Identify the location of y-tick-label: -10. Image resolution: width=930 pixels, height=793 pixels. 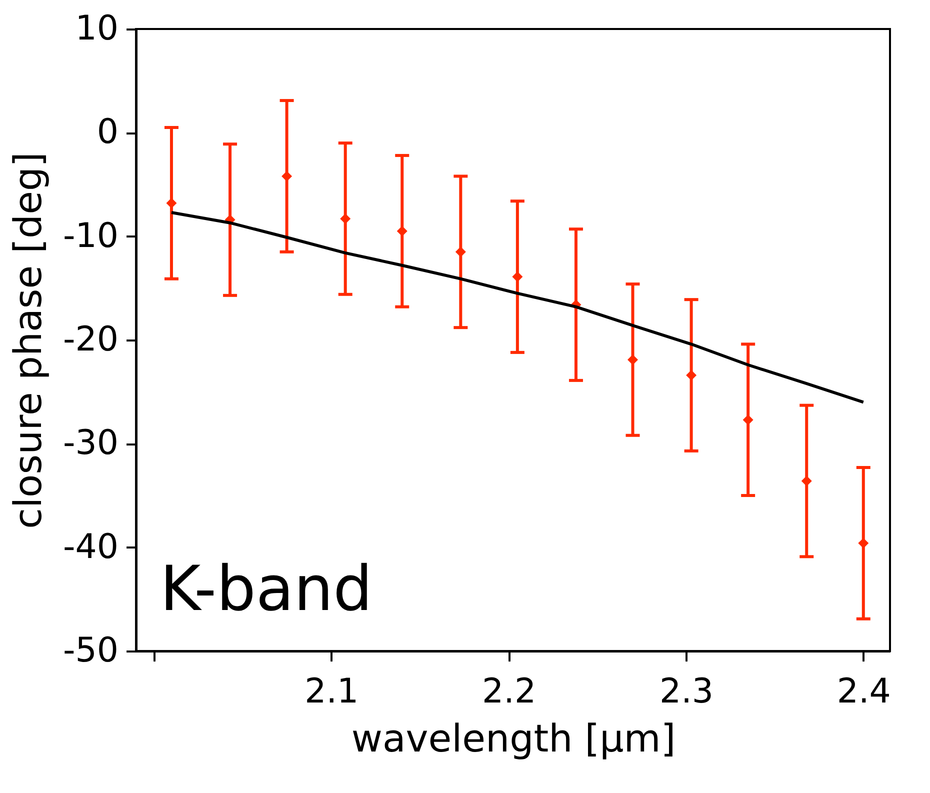
(90, 236).